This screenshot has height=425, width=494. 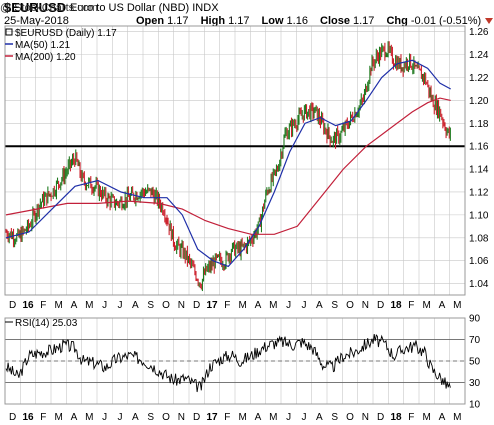 What do you see at coordinates (66, 33) in the screenshot?
I see `legend-price-label: $EURUSD (Daily) 1.17` at bounding box center [66, 33].